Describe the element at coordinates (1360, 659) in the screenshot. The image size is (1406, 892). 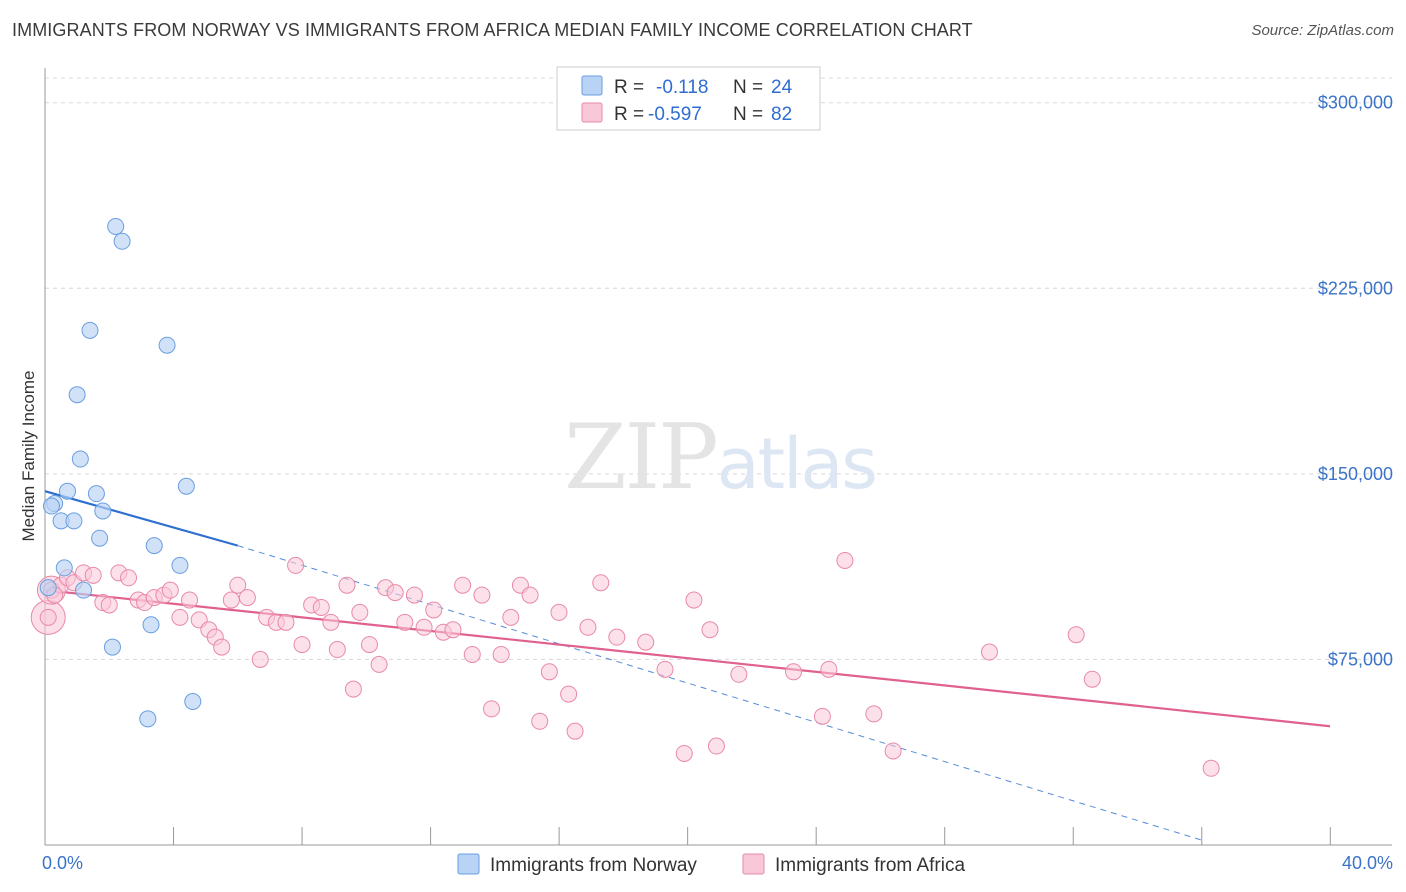
I see `y-tick-label: $75,000` at that location.